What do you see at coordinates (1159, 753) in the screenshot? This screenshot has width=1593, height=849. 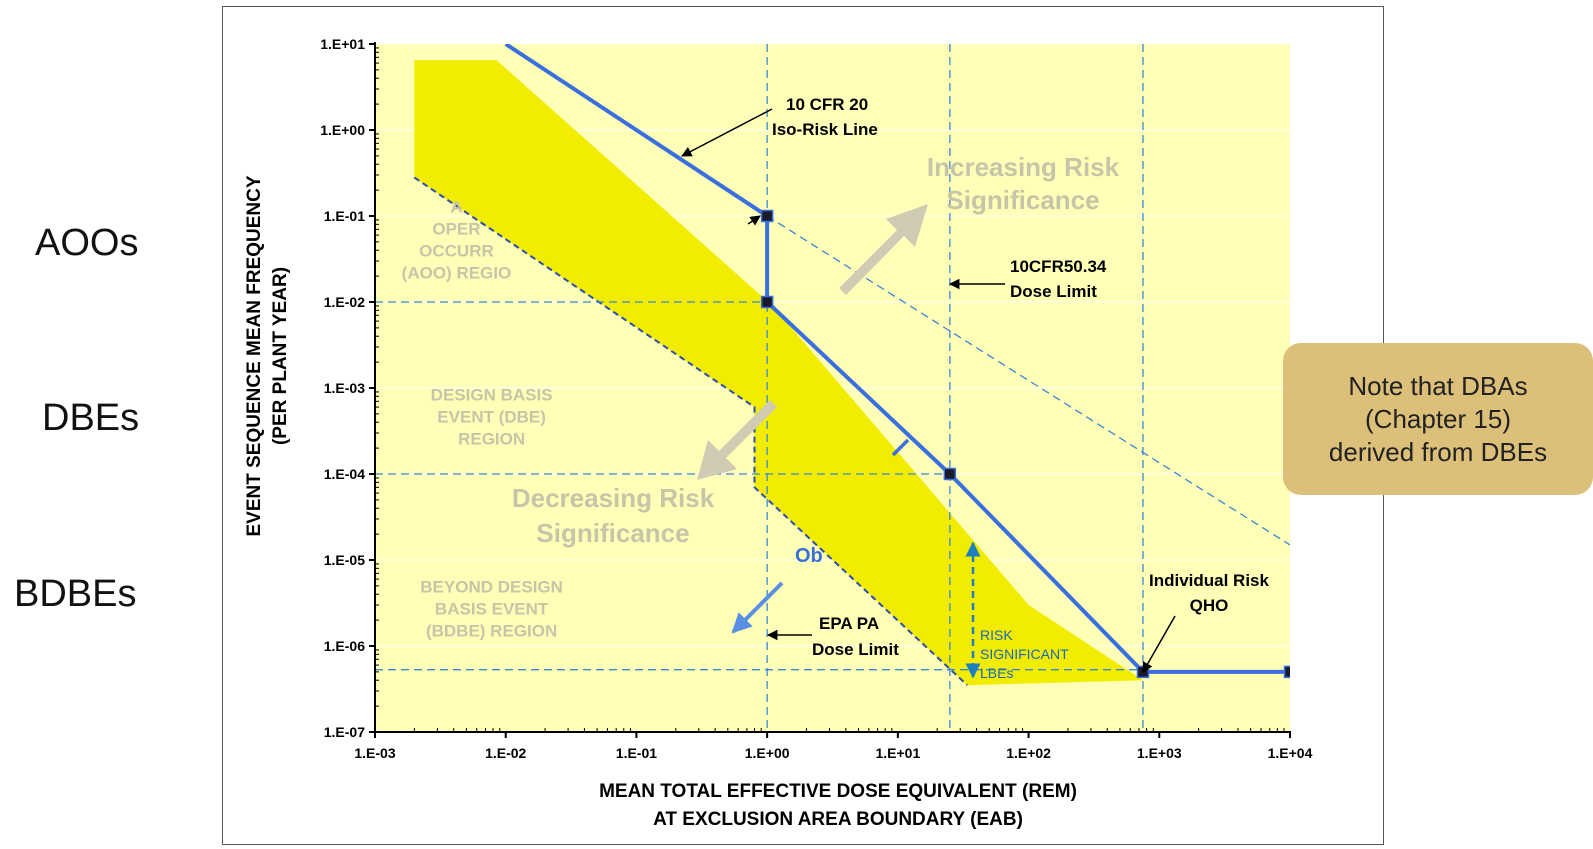 I see `x-tick-label: 1.E+03` at bounding box center [1159, 753].